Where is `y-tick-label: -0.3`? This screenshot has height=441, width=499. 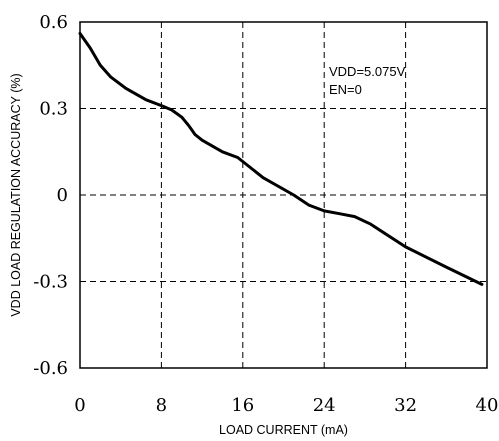 y-tick-label: -0.3 is located at coordinates (50, 282).